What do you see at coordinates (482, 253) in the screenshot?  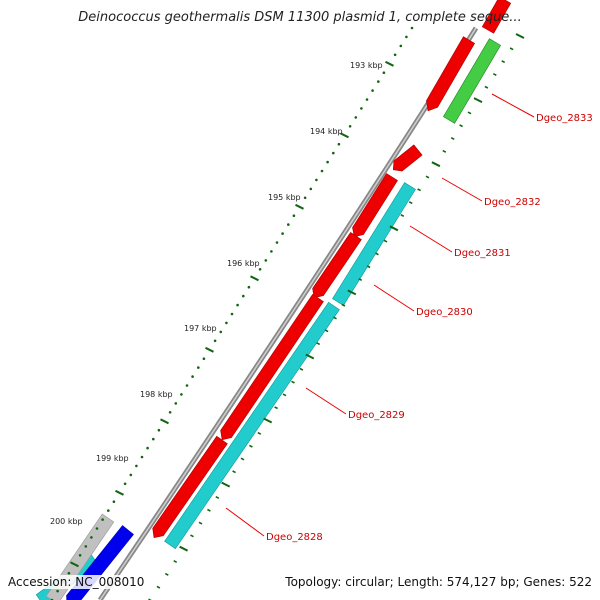 I see `gene-label: Dgeo_2831` at bounding box center [482, 253].